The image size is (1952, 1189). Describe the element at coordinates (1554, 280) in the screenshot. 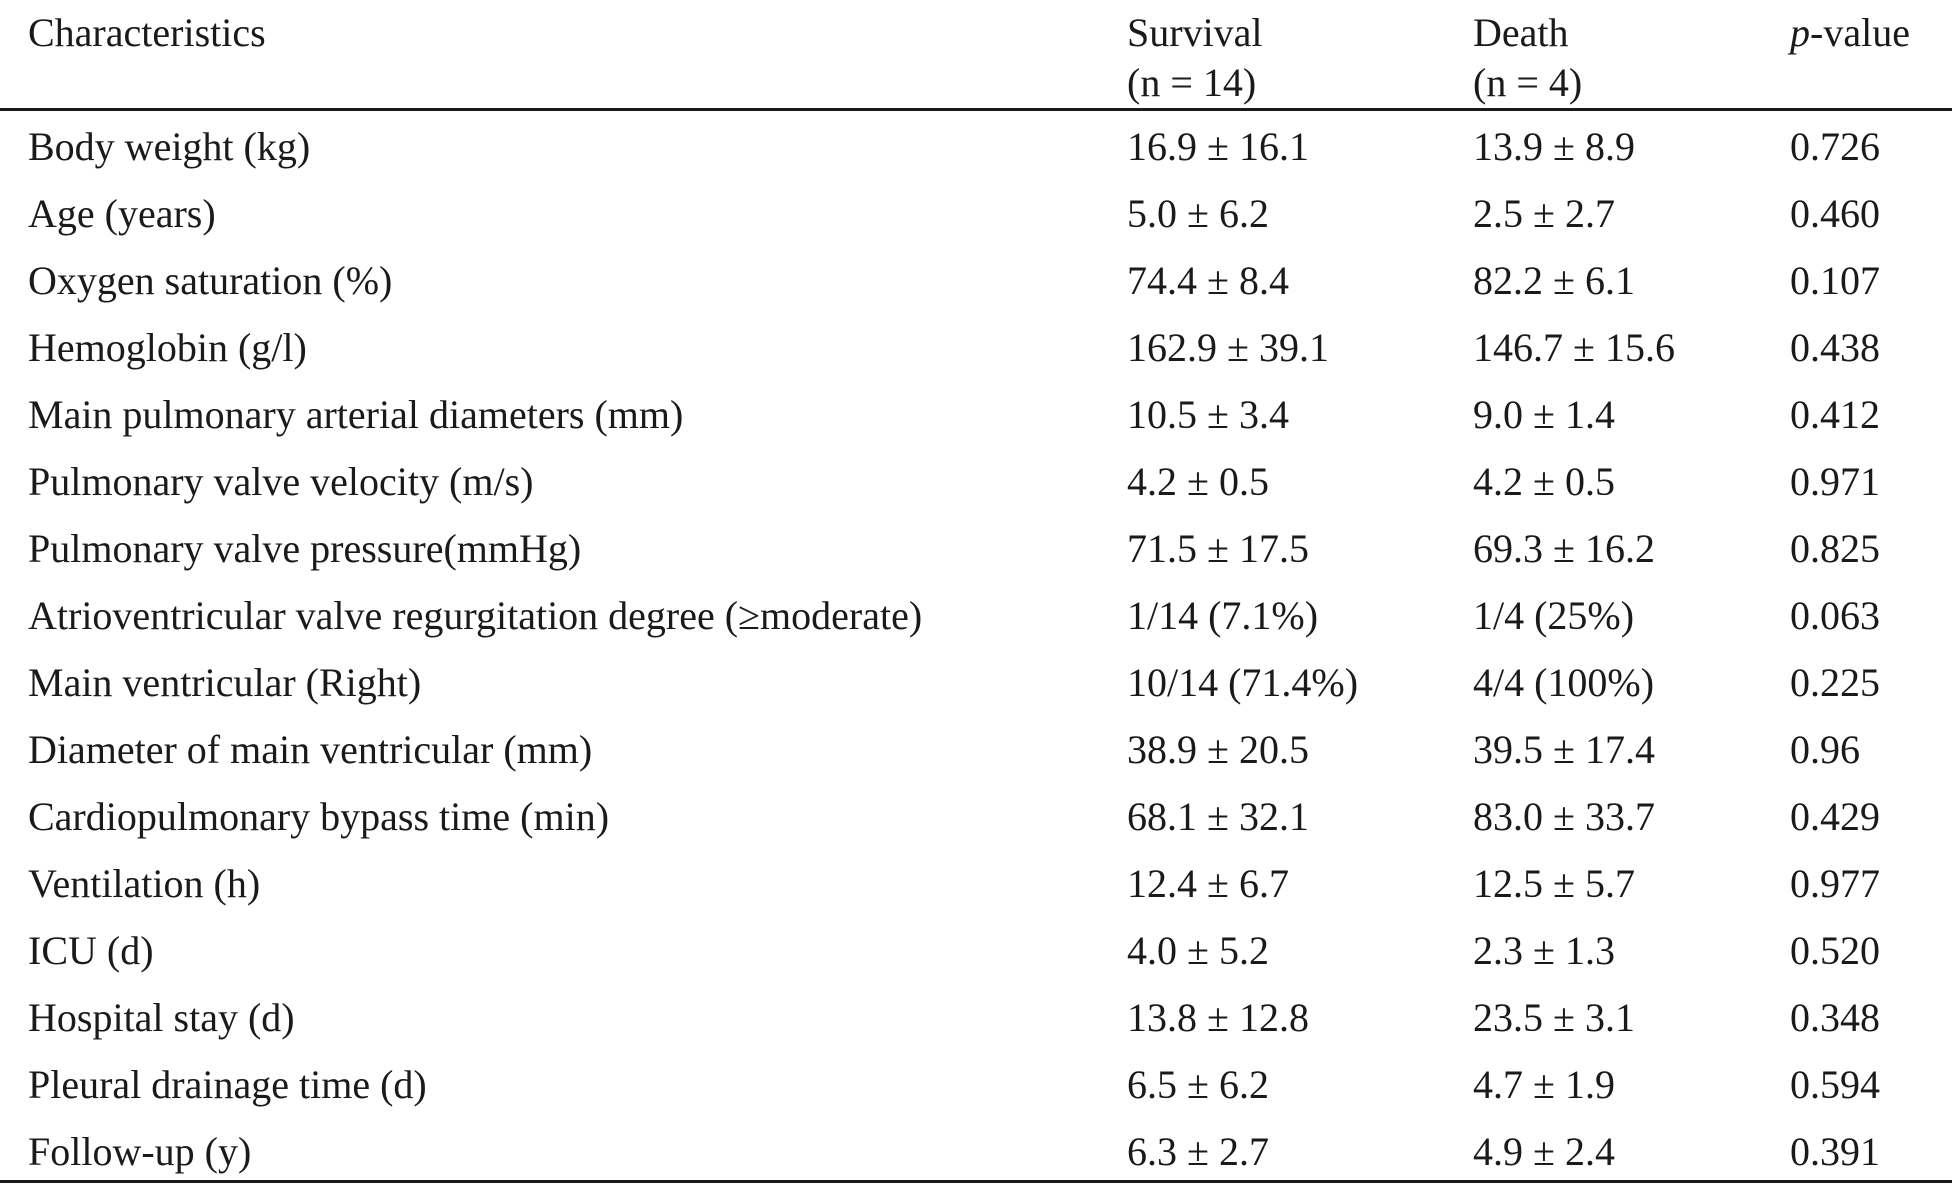

I see `row-death: 82.2 ± 6.1` at that location.